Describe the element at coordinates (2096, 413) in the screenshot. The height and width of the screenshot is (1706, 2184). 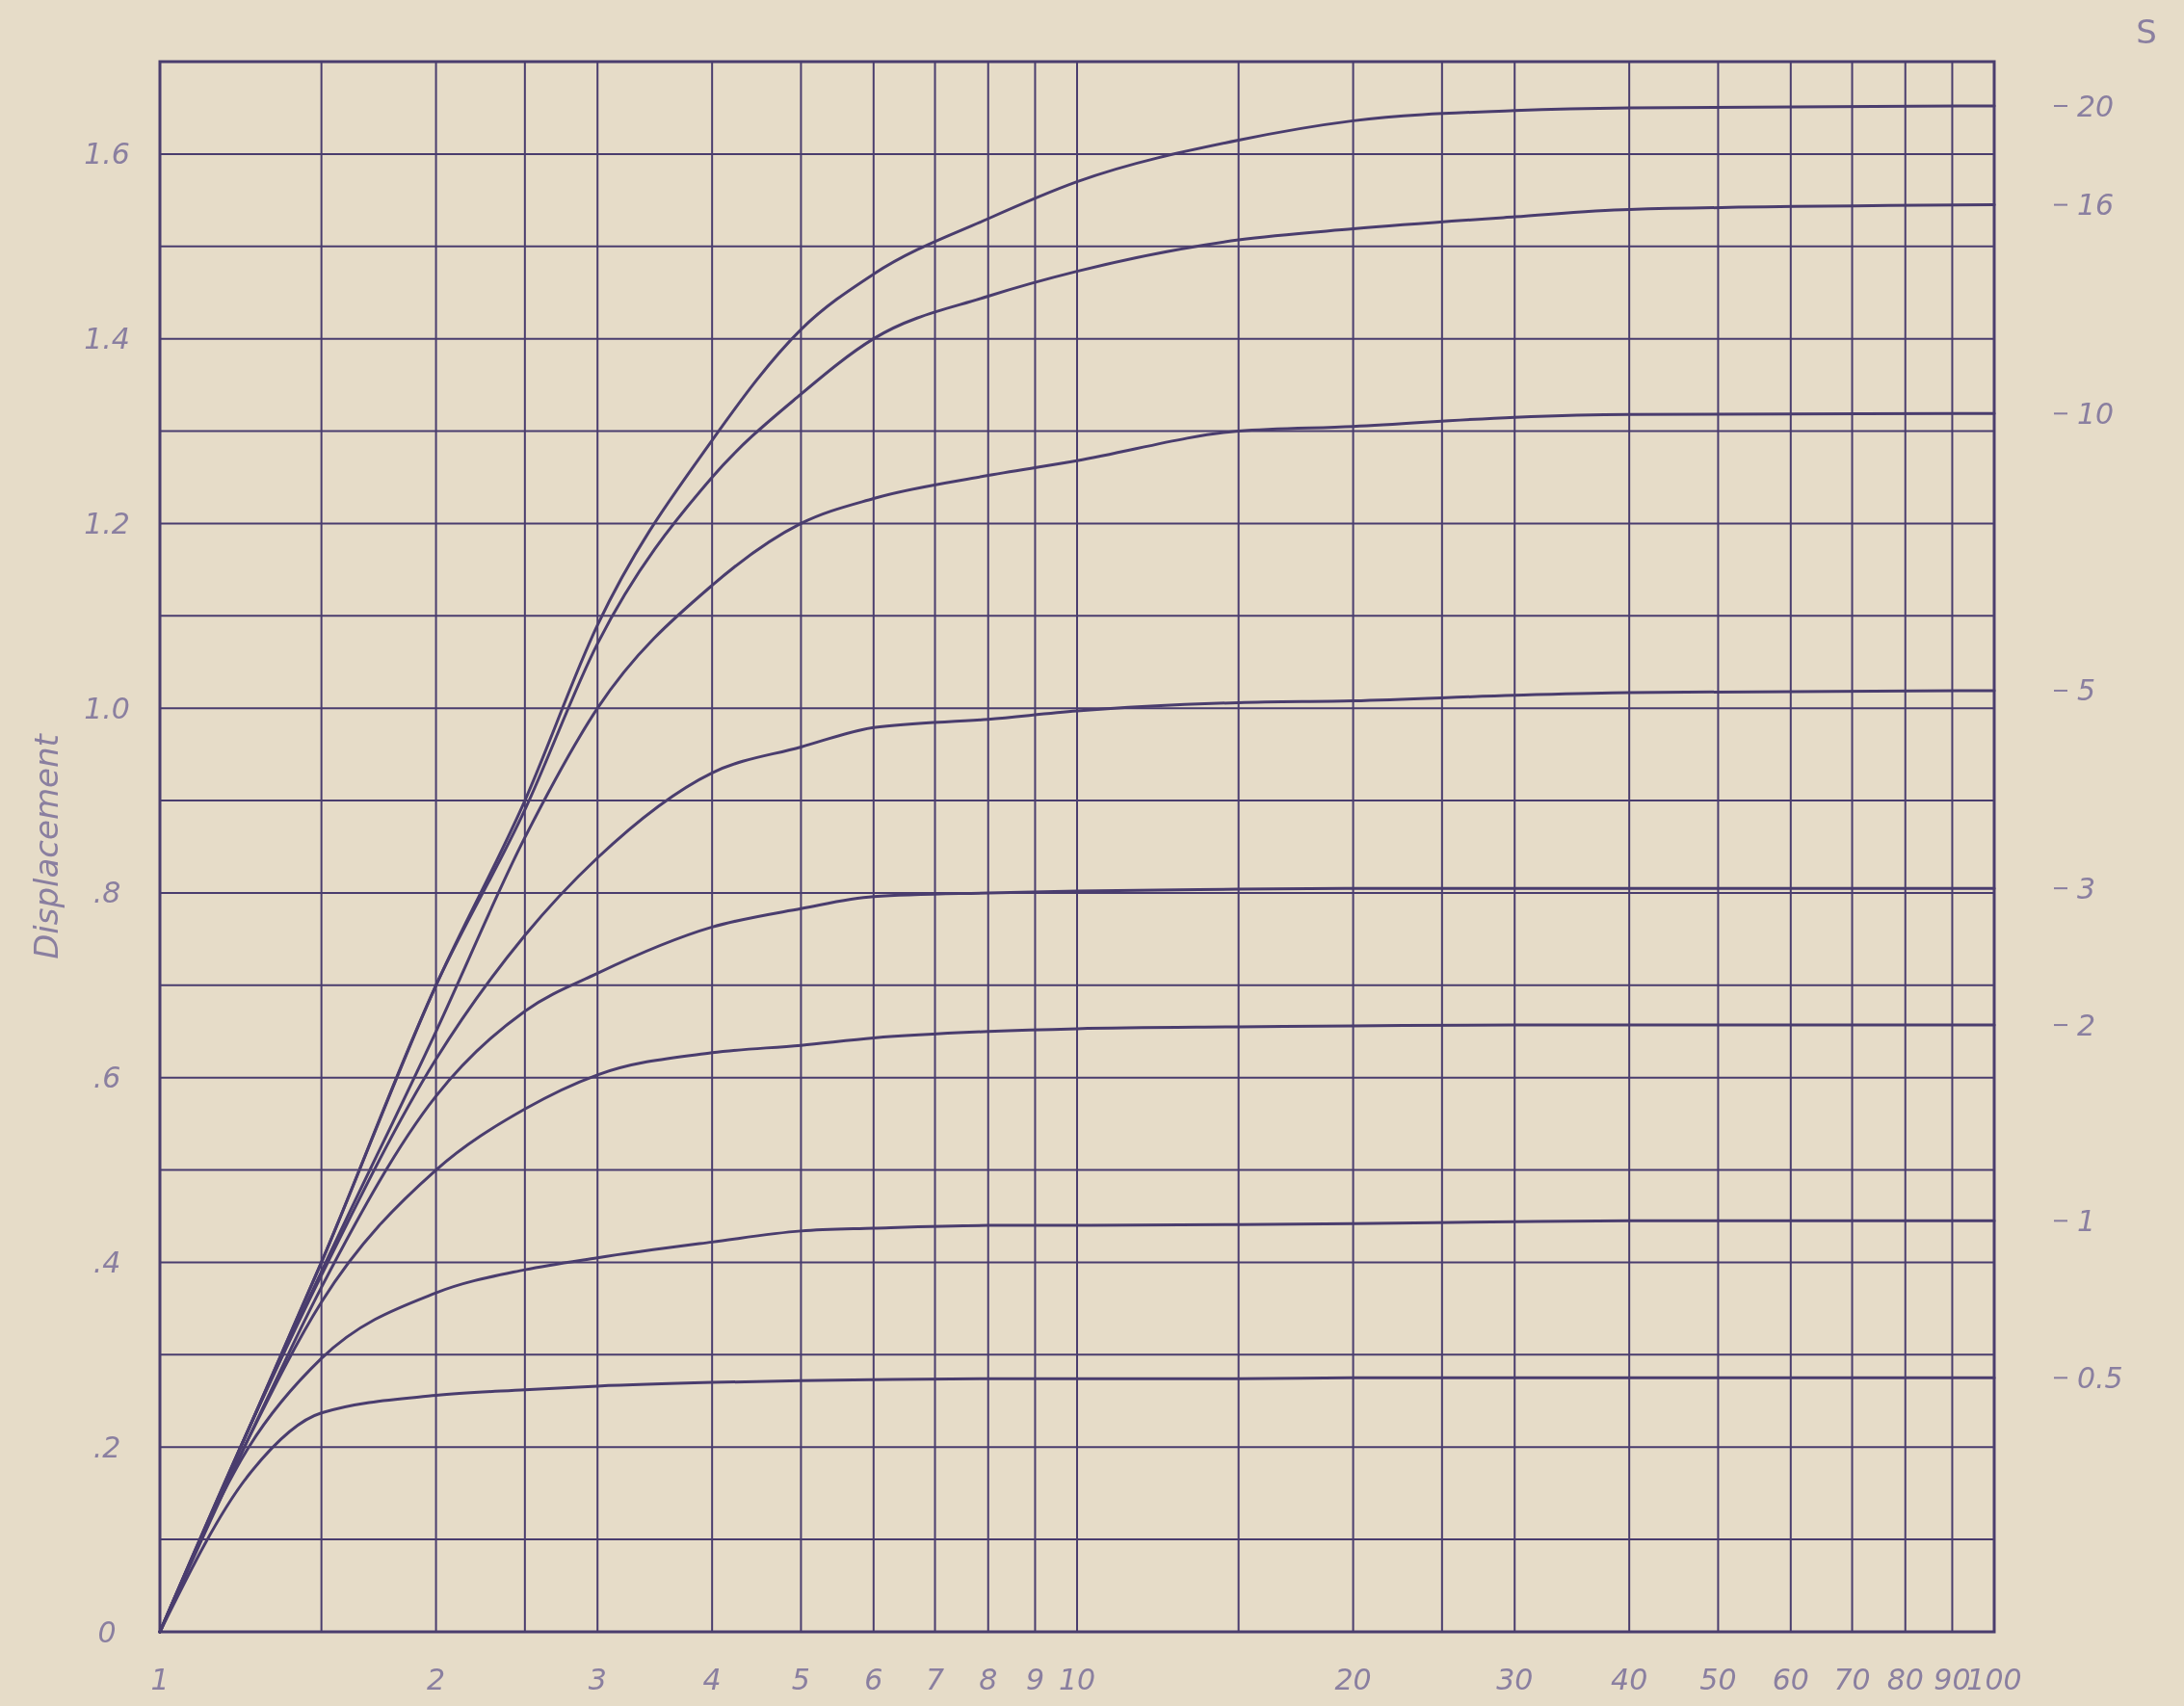
I see `text: 10` at that location.